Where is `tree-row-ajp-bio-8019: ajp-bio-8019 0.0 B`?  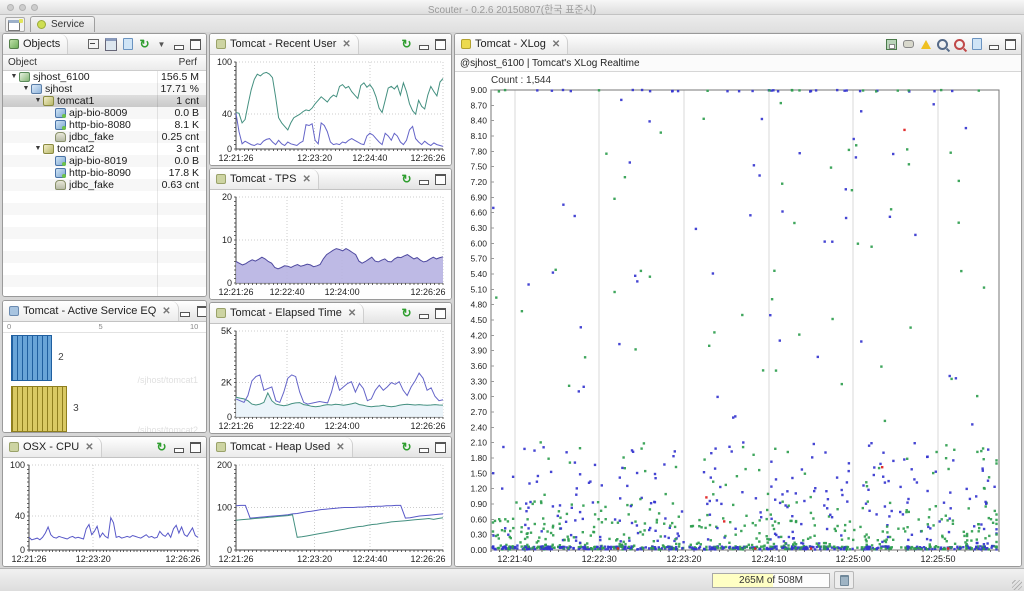 tree-row-ajp-bio-8019: ajp-bio-8019 0.0 B is located at coordinates (104, 161).